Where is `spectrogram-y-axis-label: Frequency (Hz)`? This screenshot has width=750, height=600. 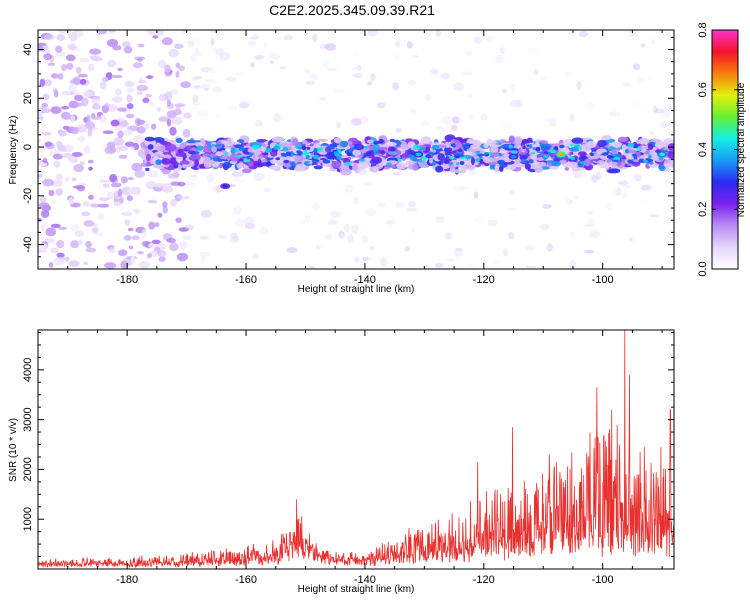 spectrogram-y-axis-label: Frequency (Hz) is located at coordinates (13, 150).